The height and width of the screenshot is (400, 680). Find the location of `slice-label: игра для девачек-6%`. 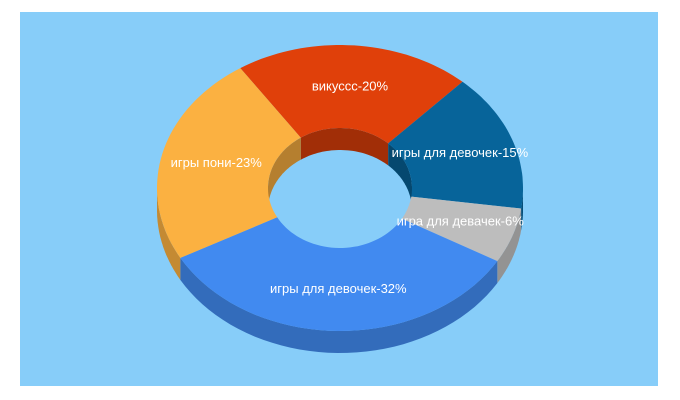

slice-label: игра для девачек-6% is located at coordinates (461, 220).